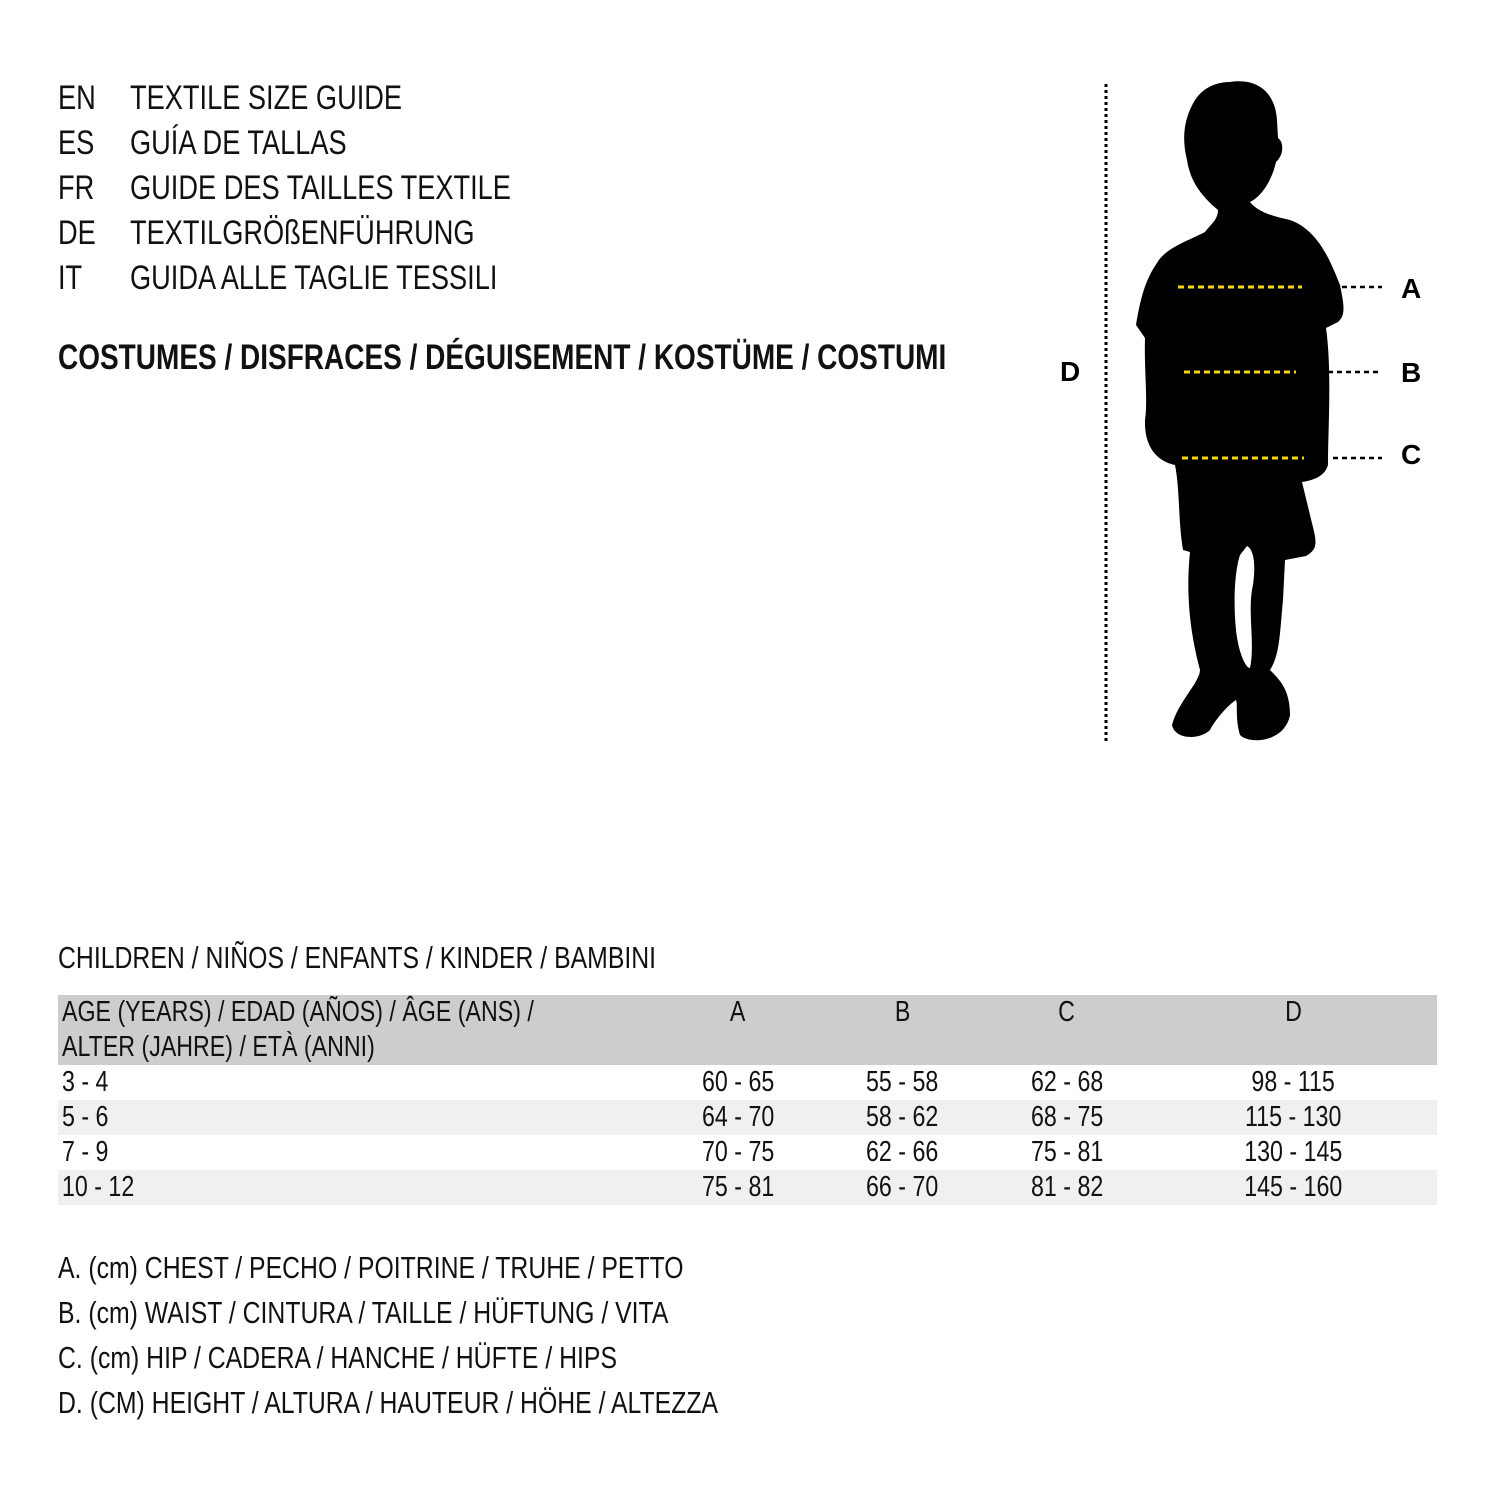 The height and width of the screenshot is (1500, 1501). Describe the element at coordinates (85, 1117) in the screenshot. I see `cell-age: 5 - 6` at that location.